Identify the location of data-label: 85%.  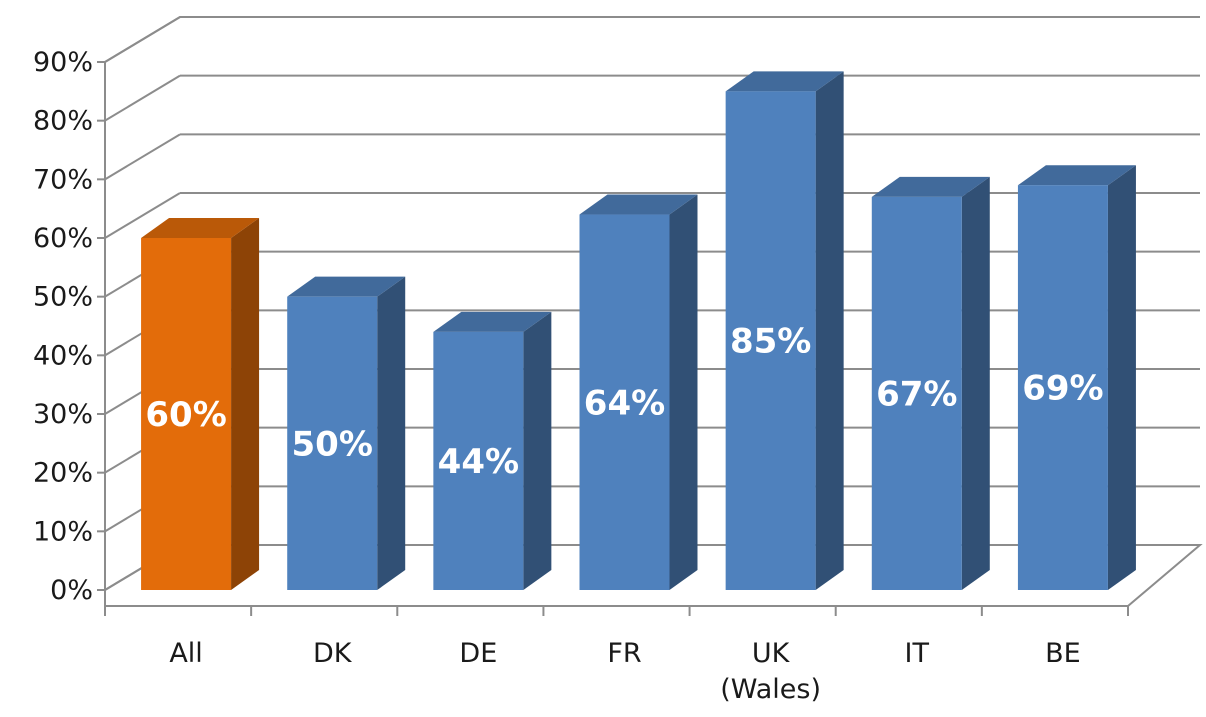
(770, 342).